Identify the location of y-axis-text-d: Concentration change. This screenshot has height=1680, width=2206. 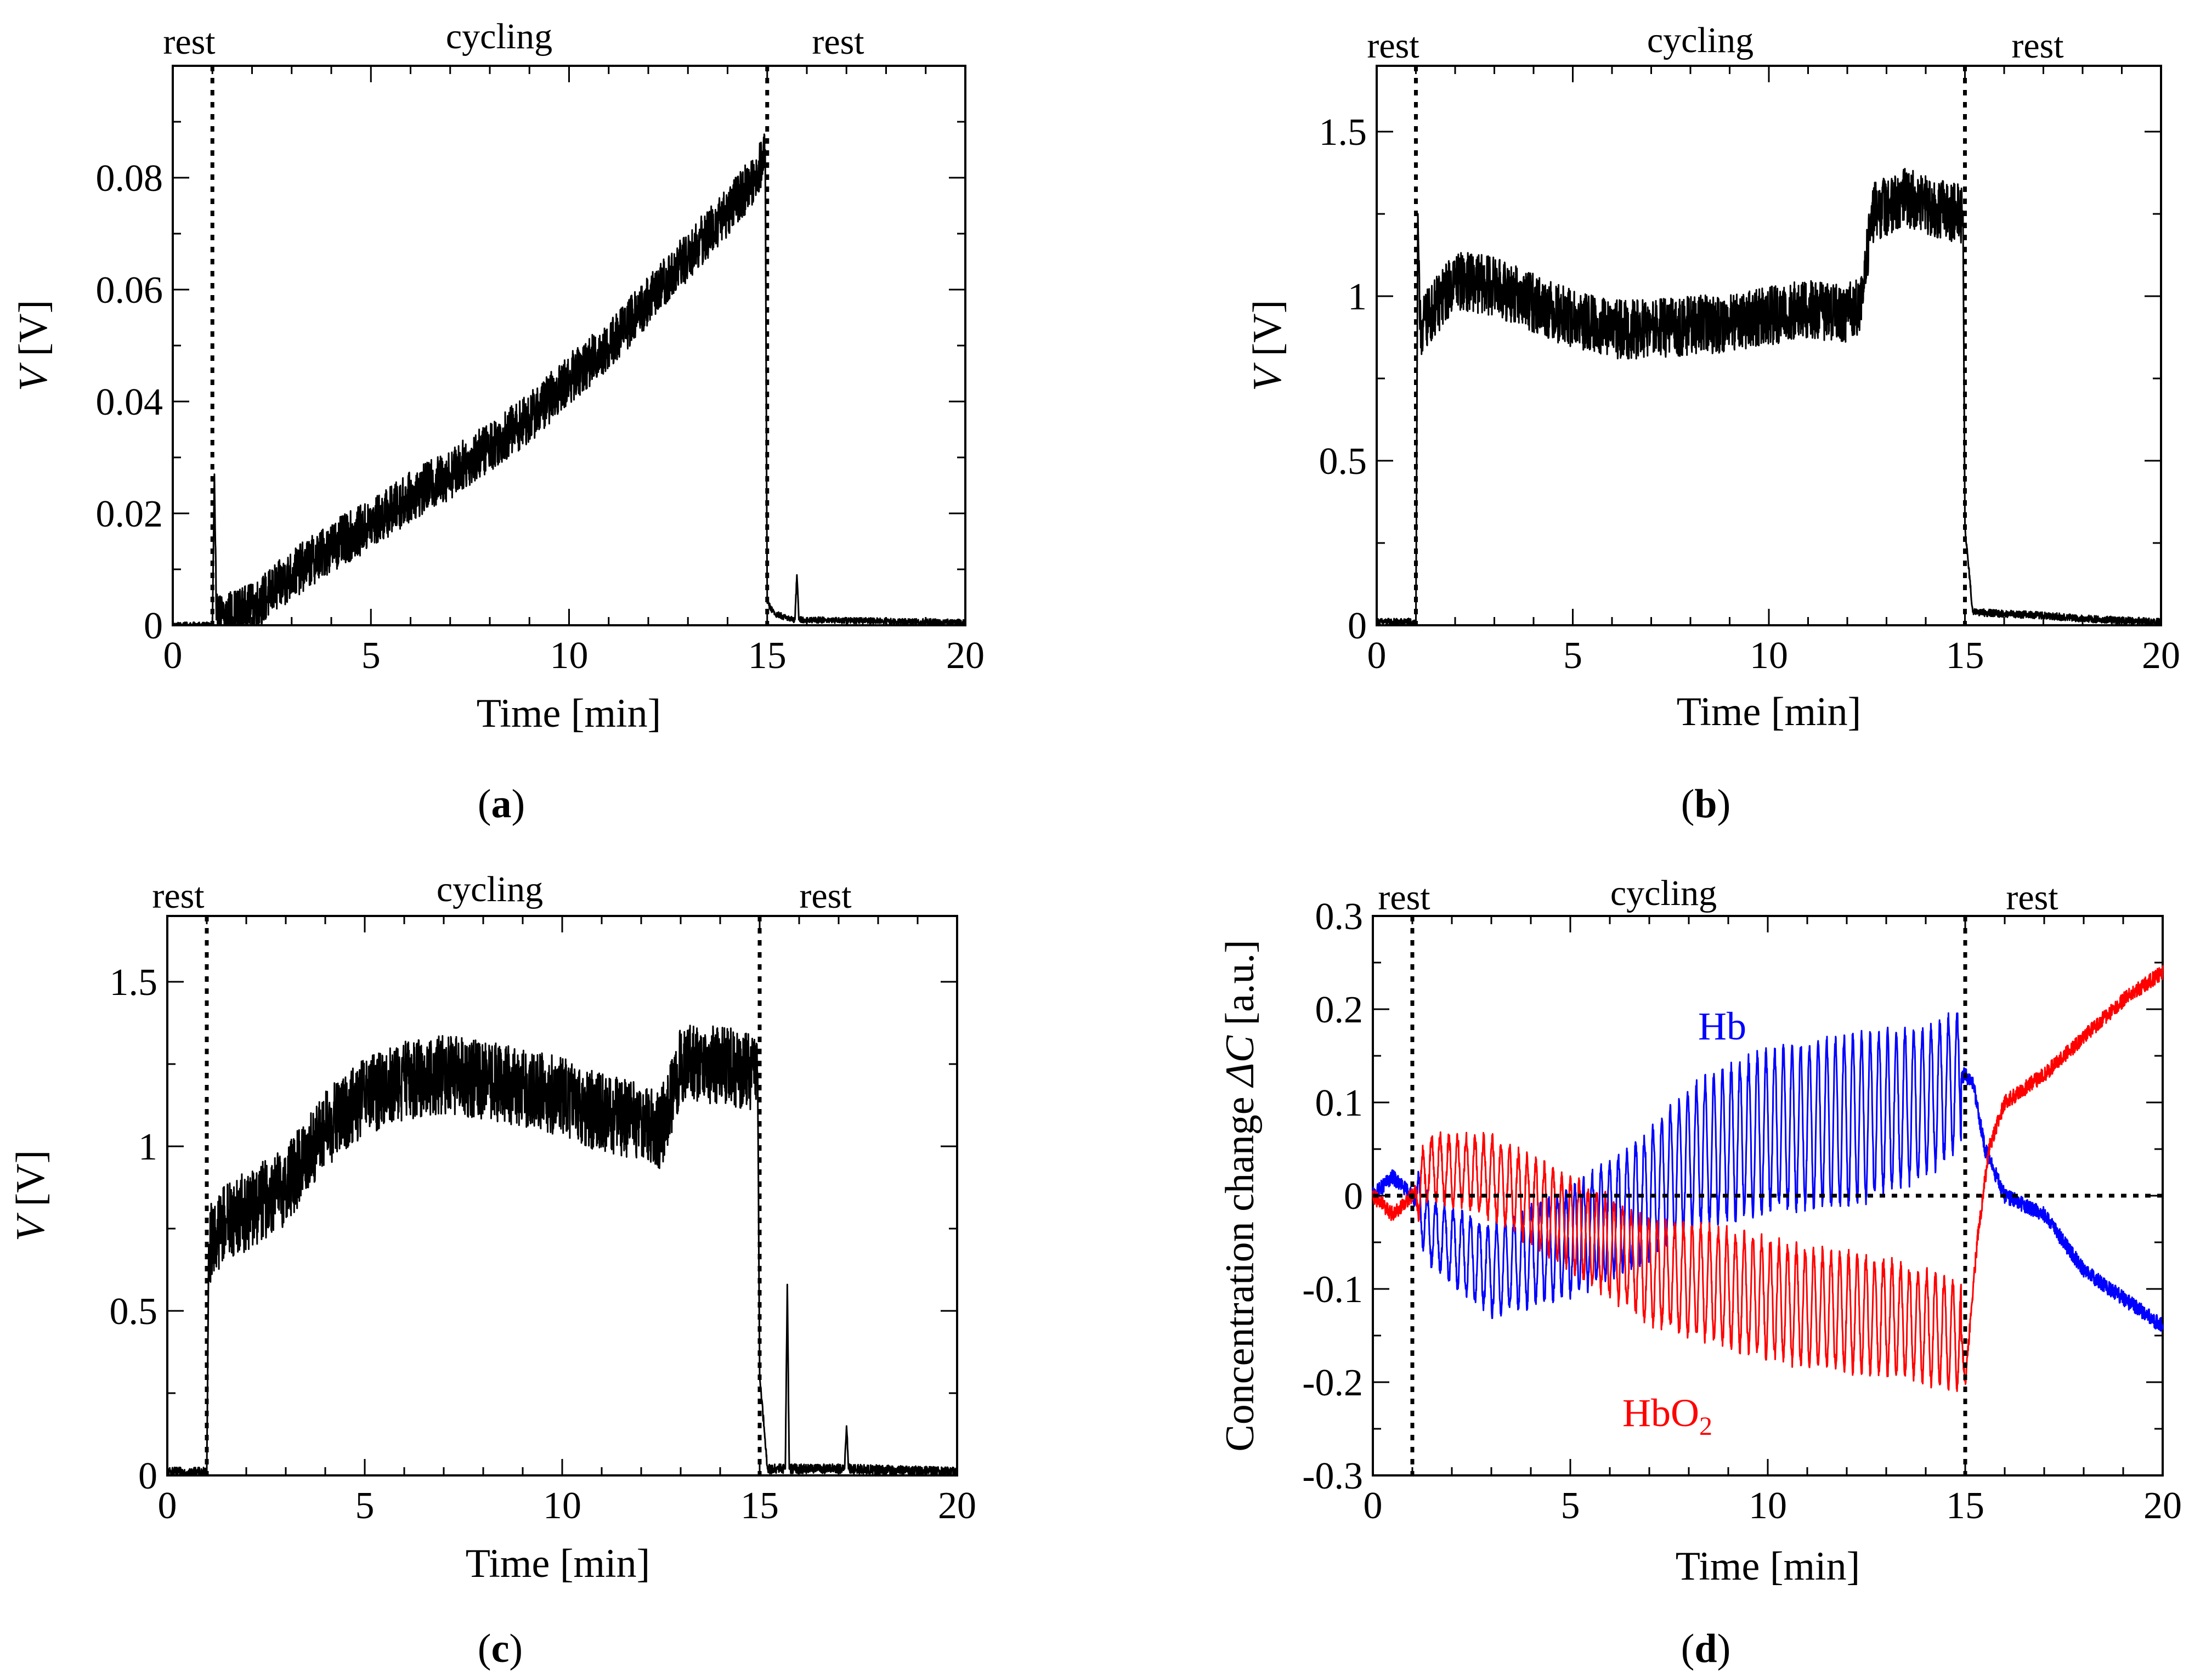
(1240, 1269).